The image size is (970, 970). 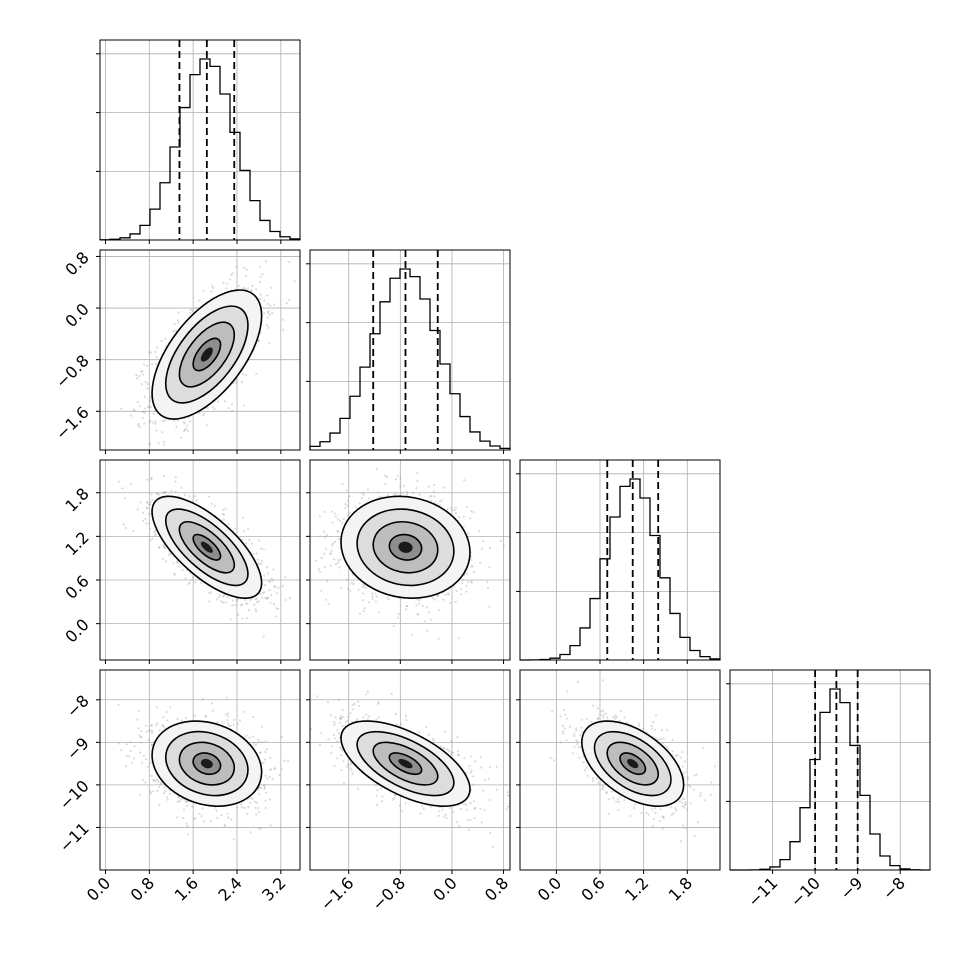 What do you see at coordinates (76, 263) in the screenshot?
I see `y-tick-label: 0.8` at bounding box center [76, 263].